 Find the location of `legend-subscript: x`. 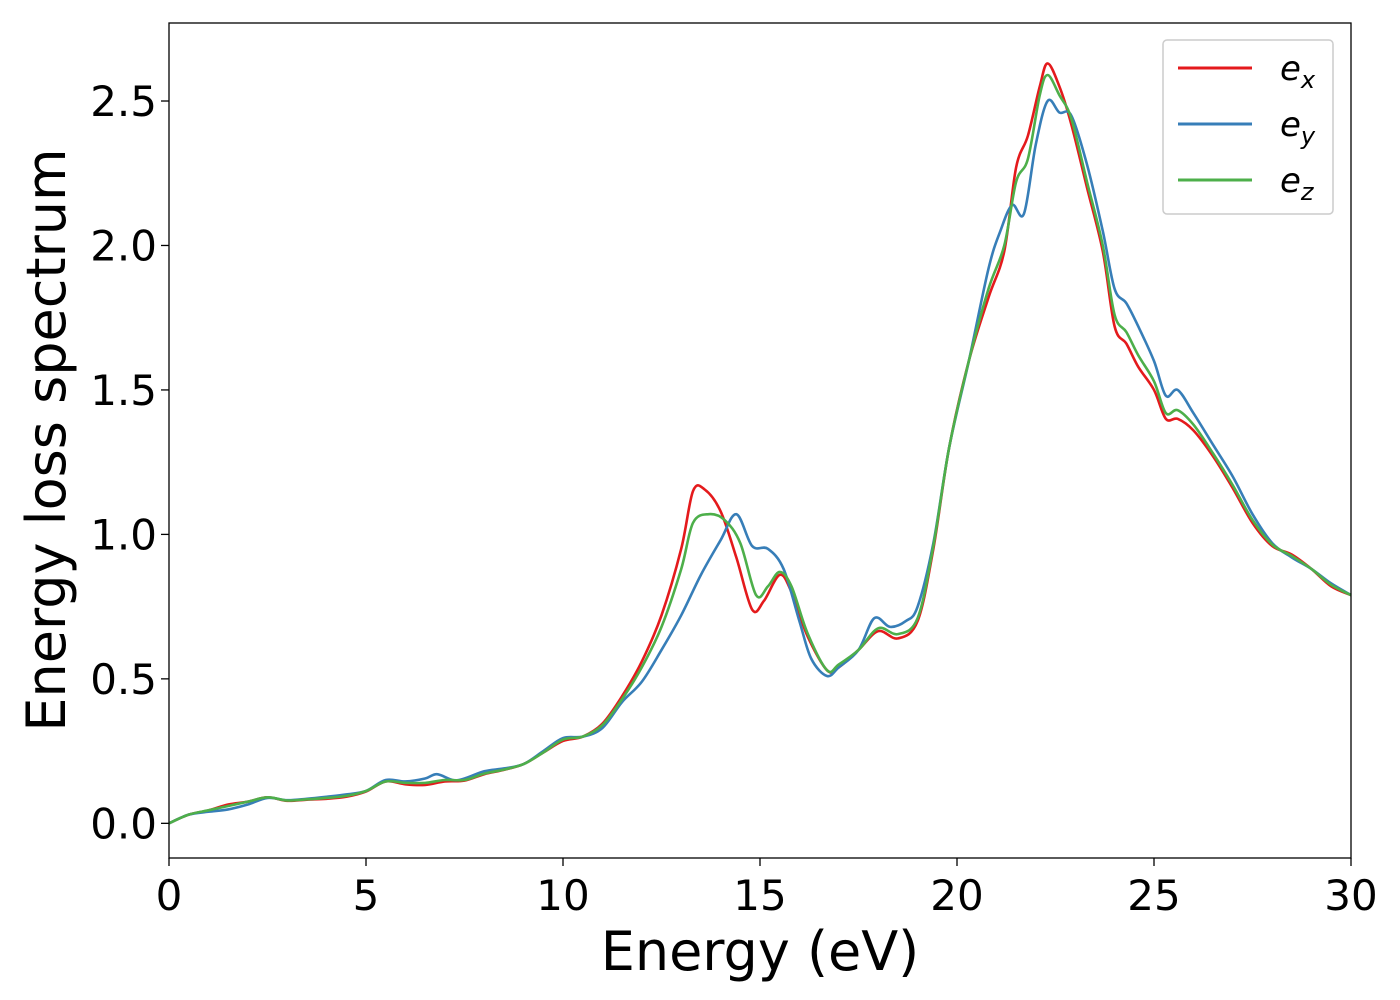

legend-subscript: x is located at coordinates (1308, 80).